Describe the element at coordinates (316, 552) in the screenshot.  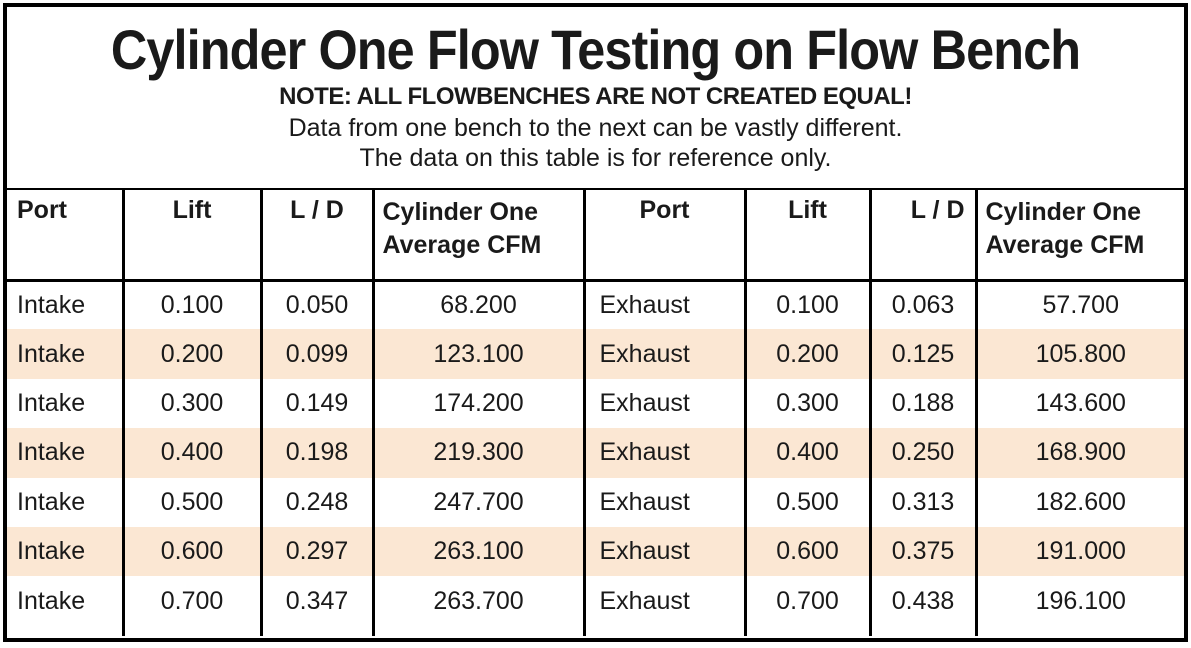
I see `ld-cell-intake: 0.297` at that location.